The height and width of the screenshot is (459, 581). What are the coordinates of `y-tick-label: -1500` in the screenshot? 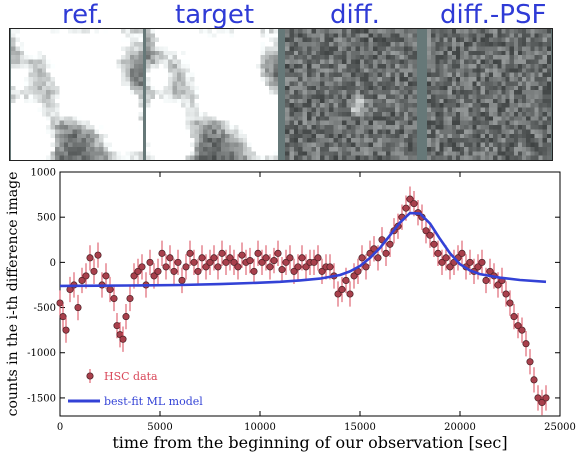 It's located at (41, 398).